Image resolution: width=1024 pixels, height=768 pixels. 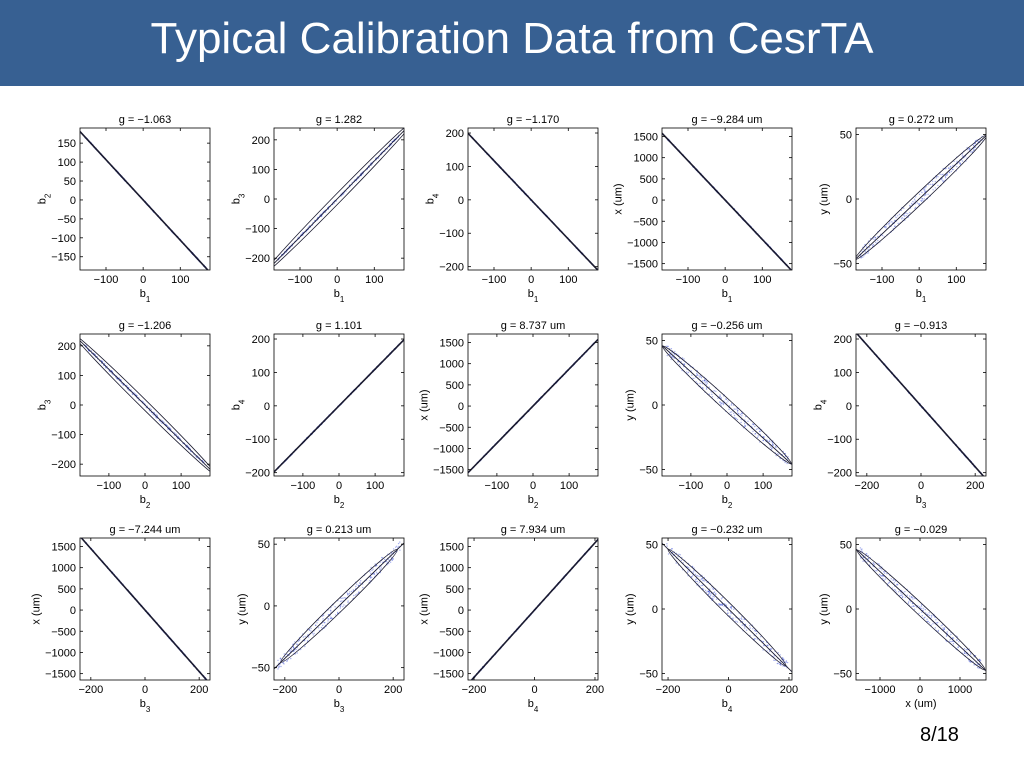 What do you see at coordinates (533, 502) in the screenshot?
I see `x-axis-label: b2` at bounding box center [533, 502].